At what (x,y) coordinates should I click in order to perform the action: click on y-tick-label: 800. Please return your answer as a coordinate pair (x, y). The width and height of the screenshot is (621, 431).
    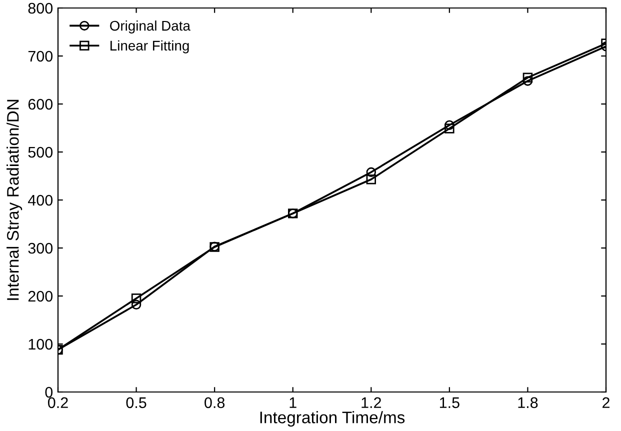
    Looking at the image, I should click on (40, 8).